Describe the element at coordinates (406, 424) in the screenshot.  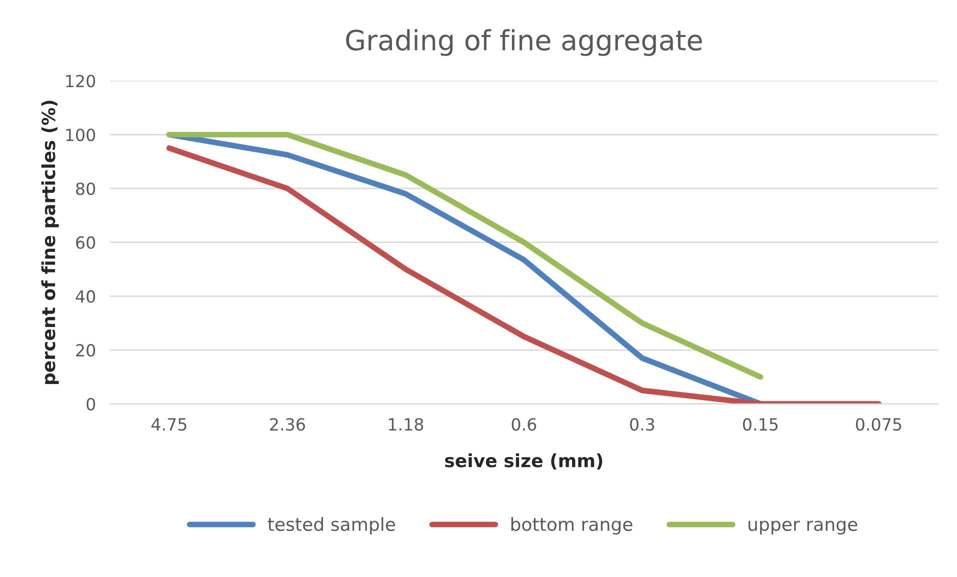
I see `x-tick-label: 1.18` at that location.